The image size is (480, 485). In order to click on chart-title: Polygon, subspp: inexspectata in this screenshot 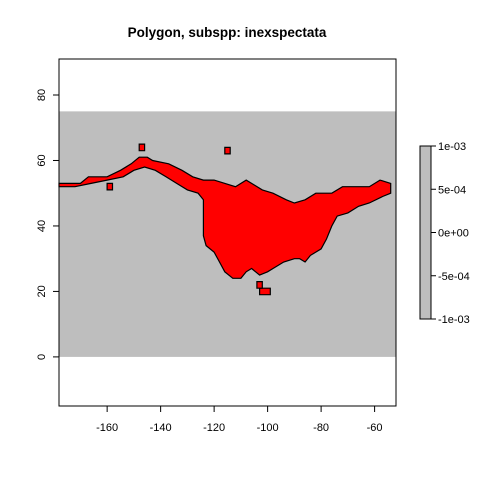, I will do `click(227, 32)`.